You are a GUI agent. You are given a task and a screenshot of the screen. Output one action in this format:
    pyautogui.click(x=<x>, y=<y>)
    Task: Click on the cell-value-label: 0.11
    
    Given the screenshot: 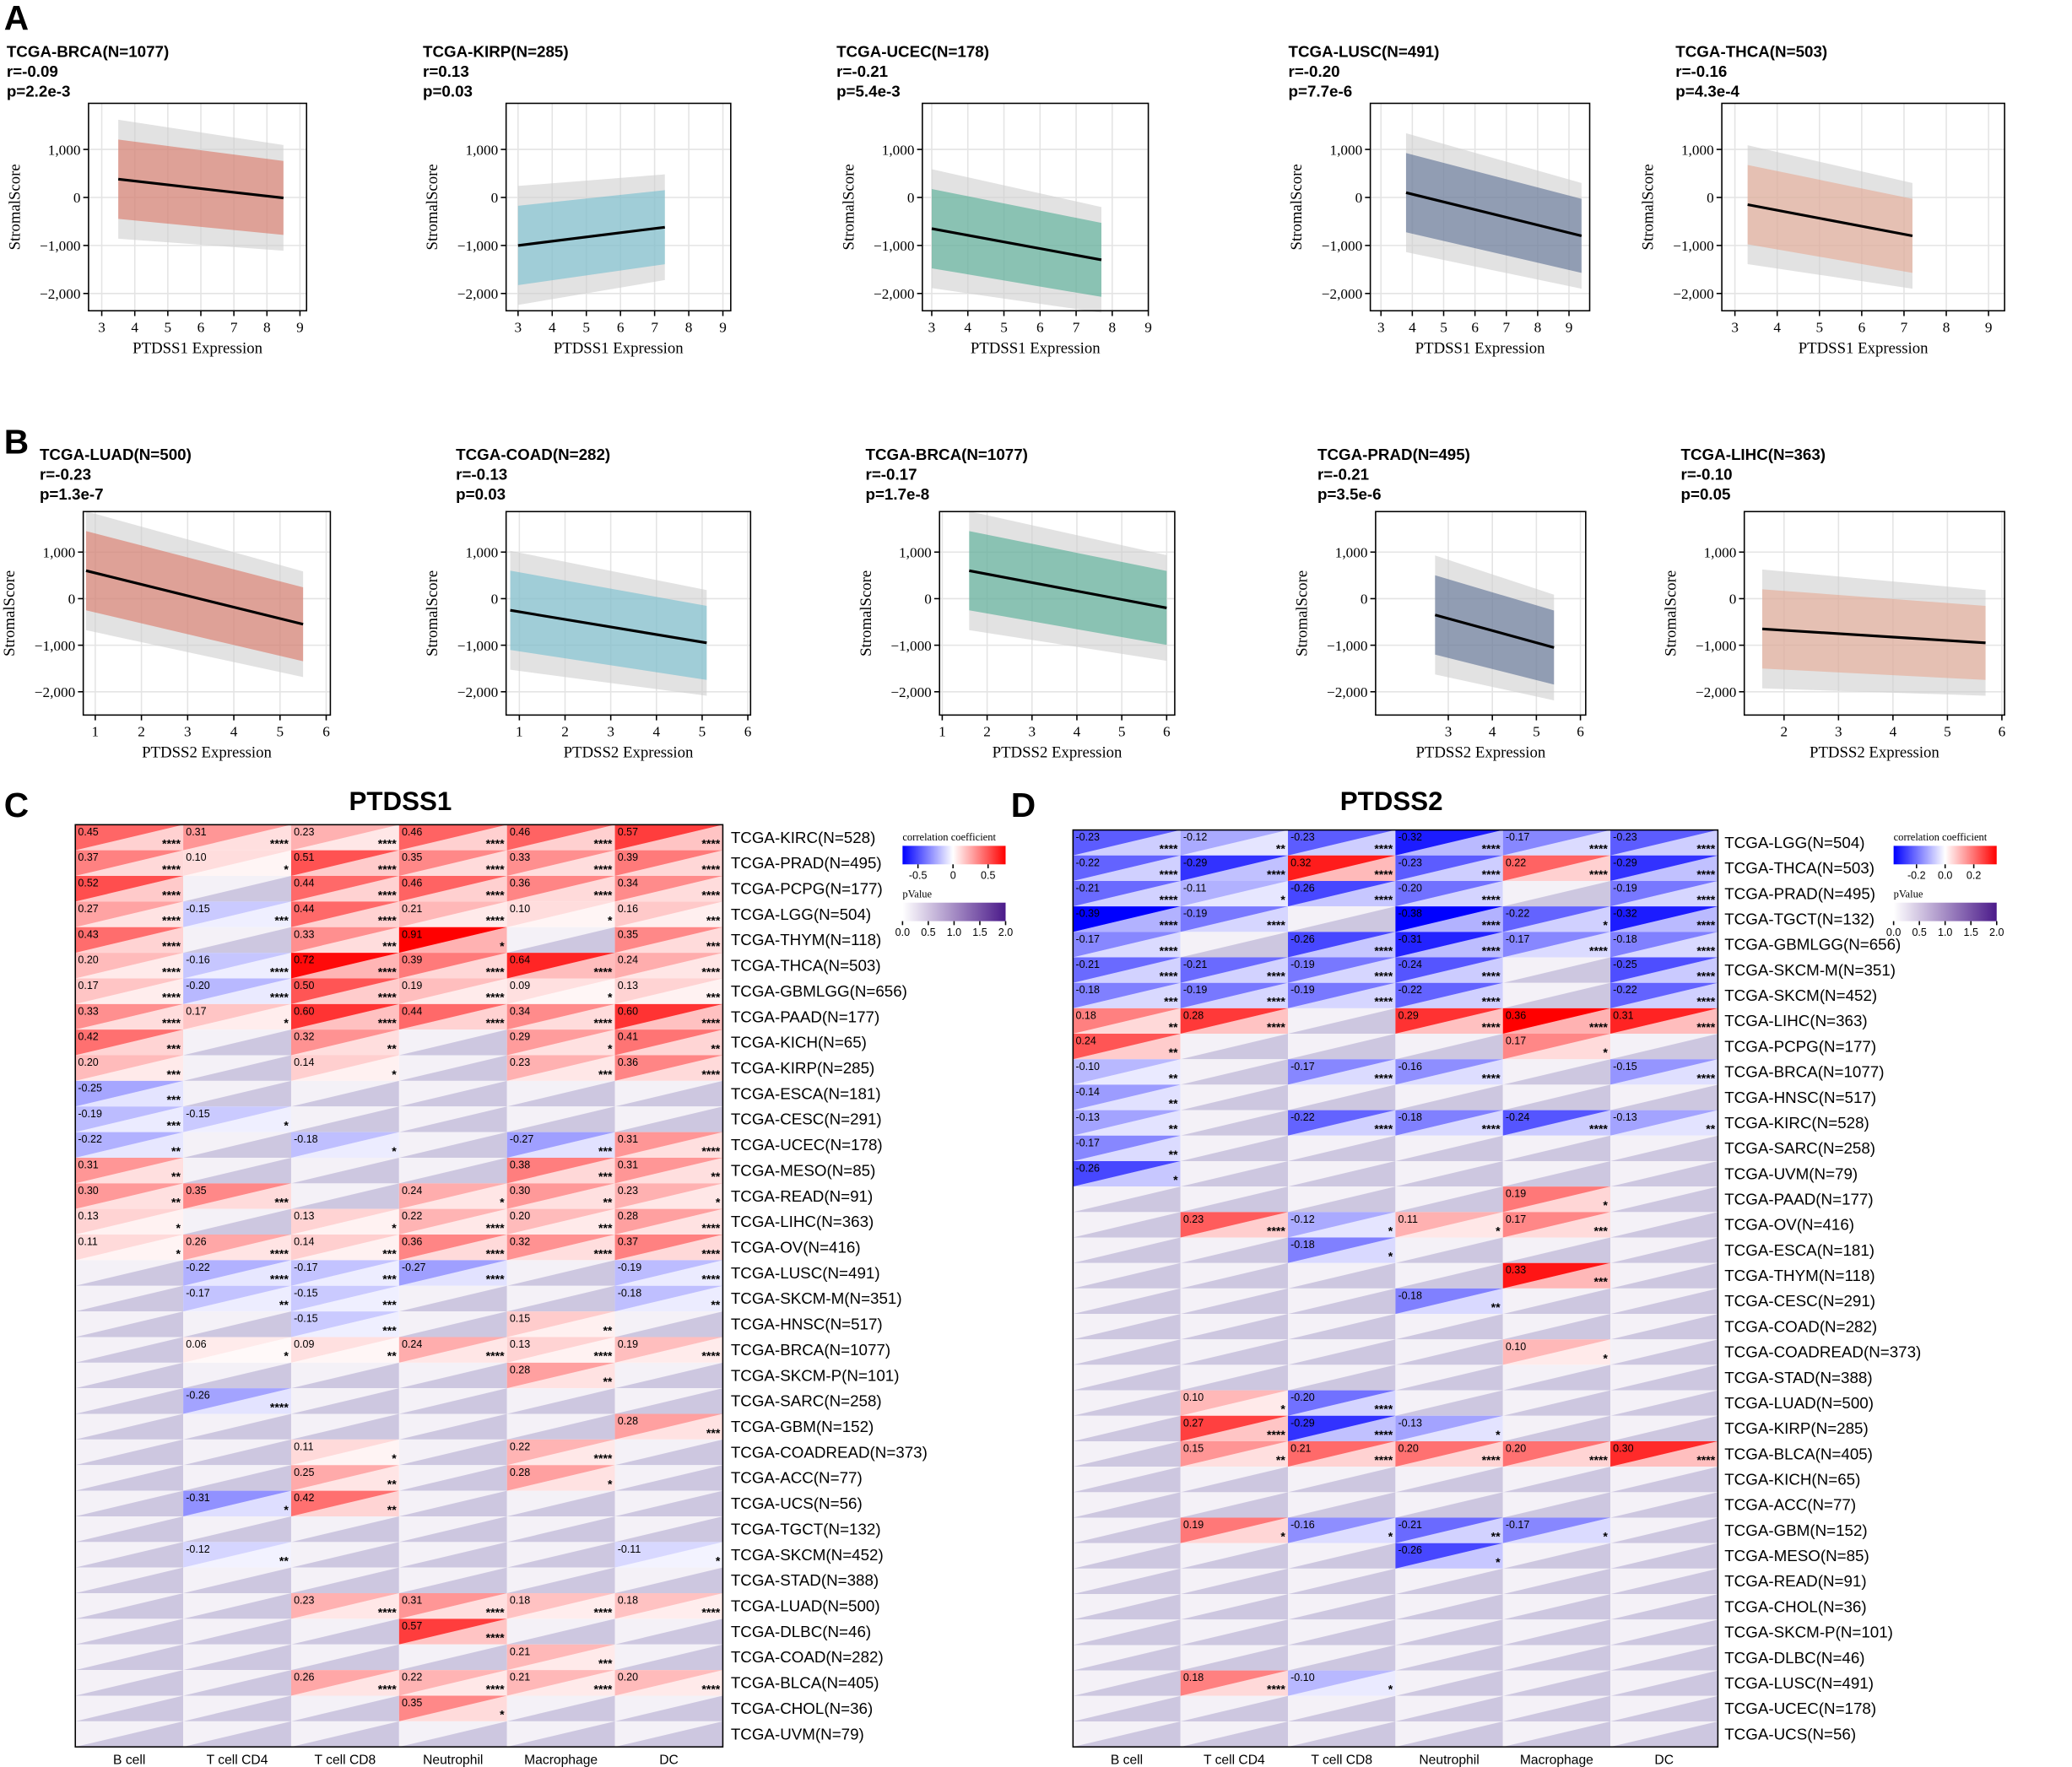 What is the action you would take?
    pyautogui.click(x=1407, y=1219)
    